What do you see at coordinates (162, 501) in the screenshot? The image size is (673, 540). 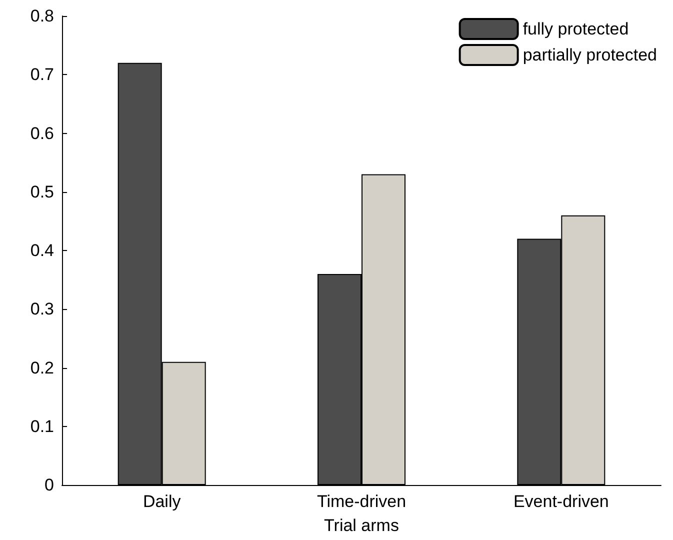 I see `x-tick-label: Daily` at bounding box center [162, 501].